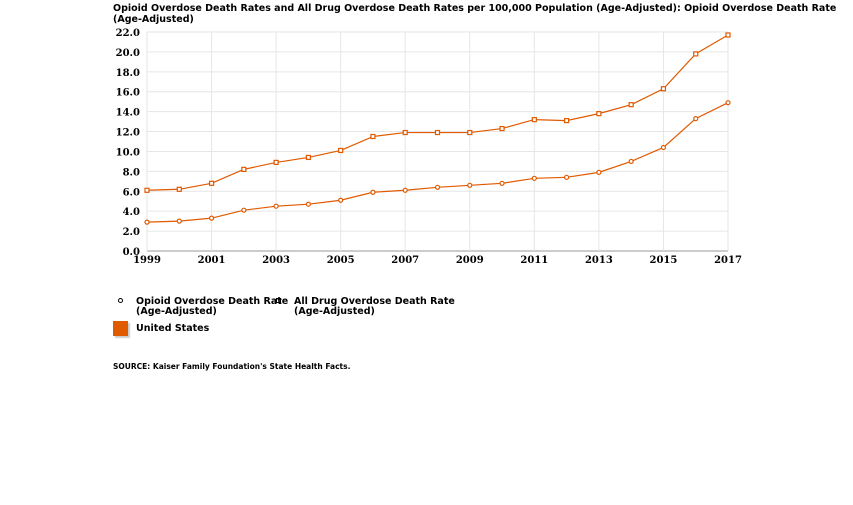 The height and width of the screenshot is (505, 853). Describe the element at coordinates (131, 252) in the screenshot. I see `y-tick-label: 0.0` at that location.